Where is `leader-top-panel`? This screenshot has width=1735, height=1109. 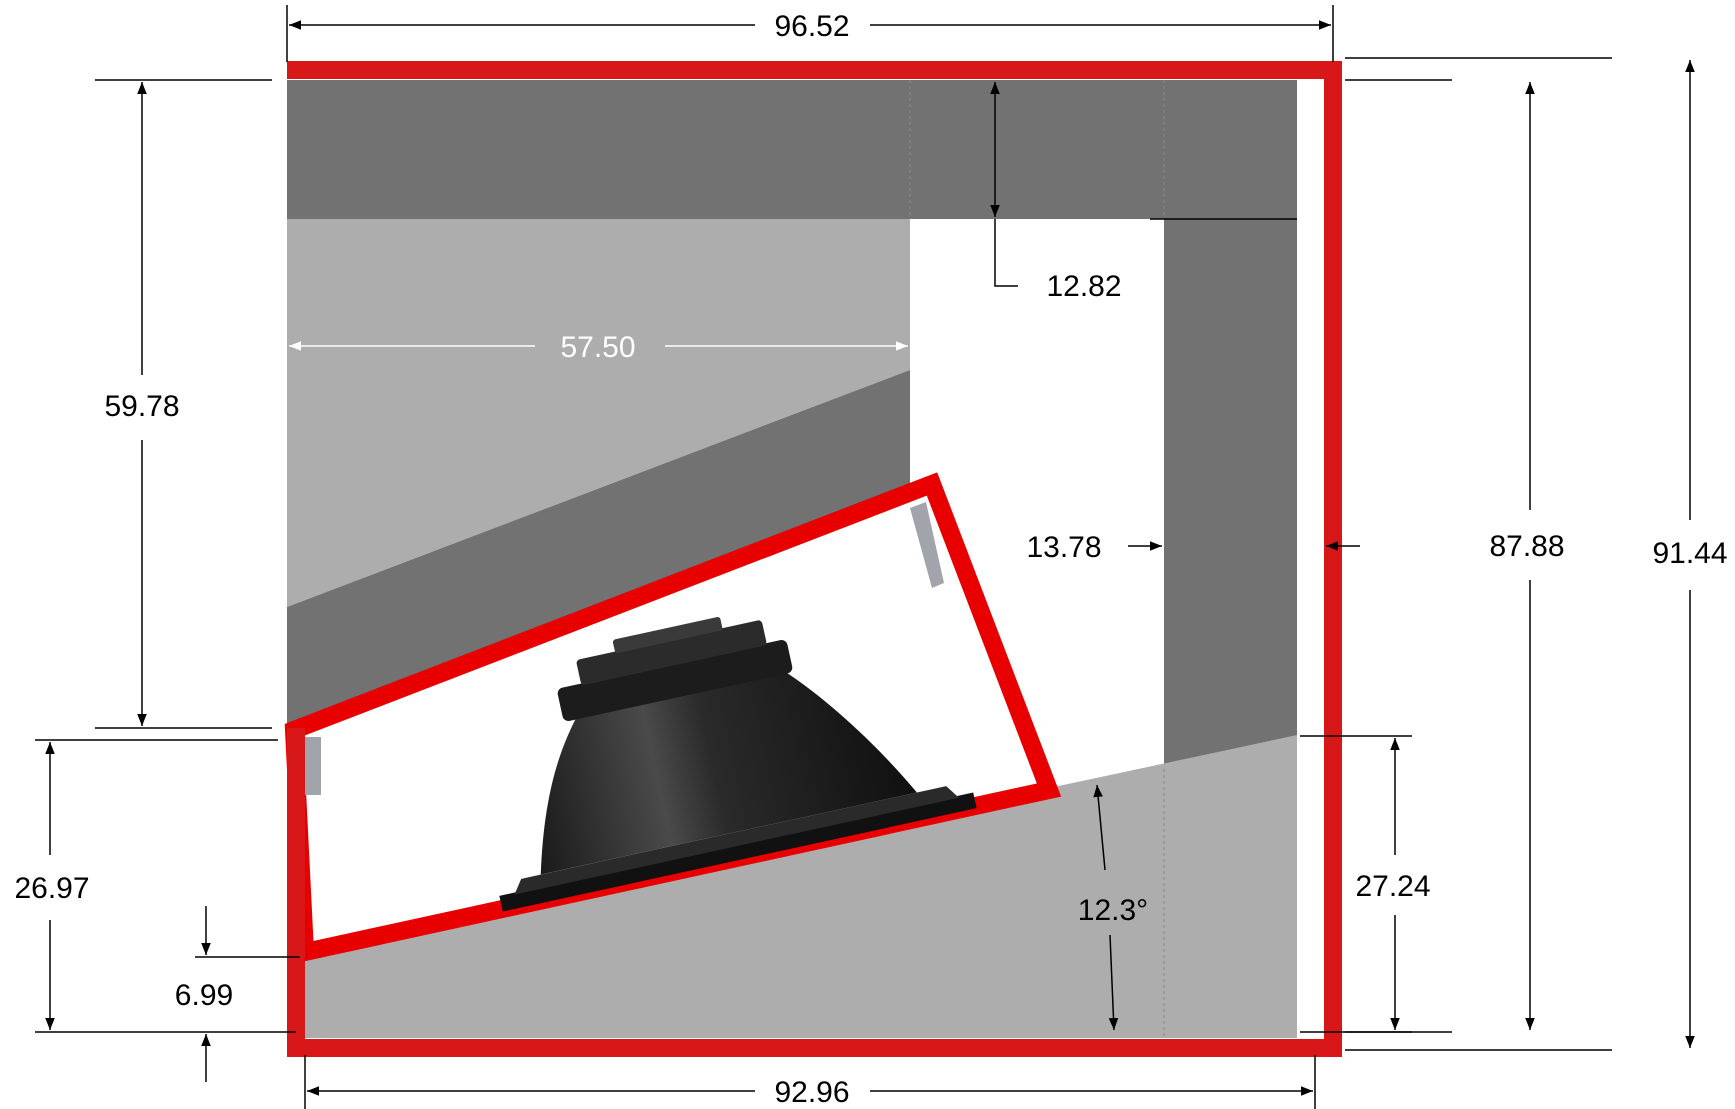
leader-top-panel is located at coordinates (1006, 253).